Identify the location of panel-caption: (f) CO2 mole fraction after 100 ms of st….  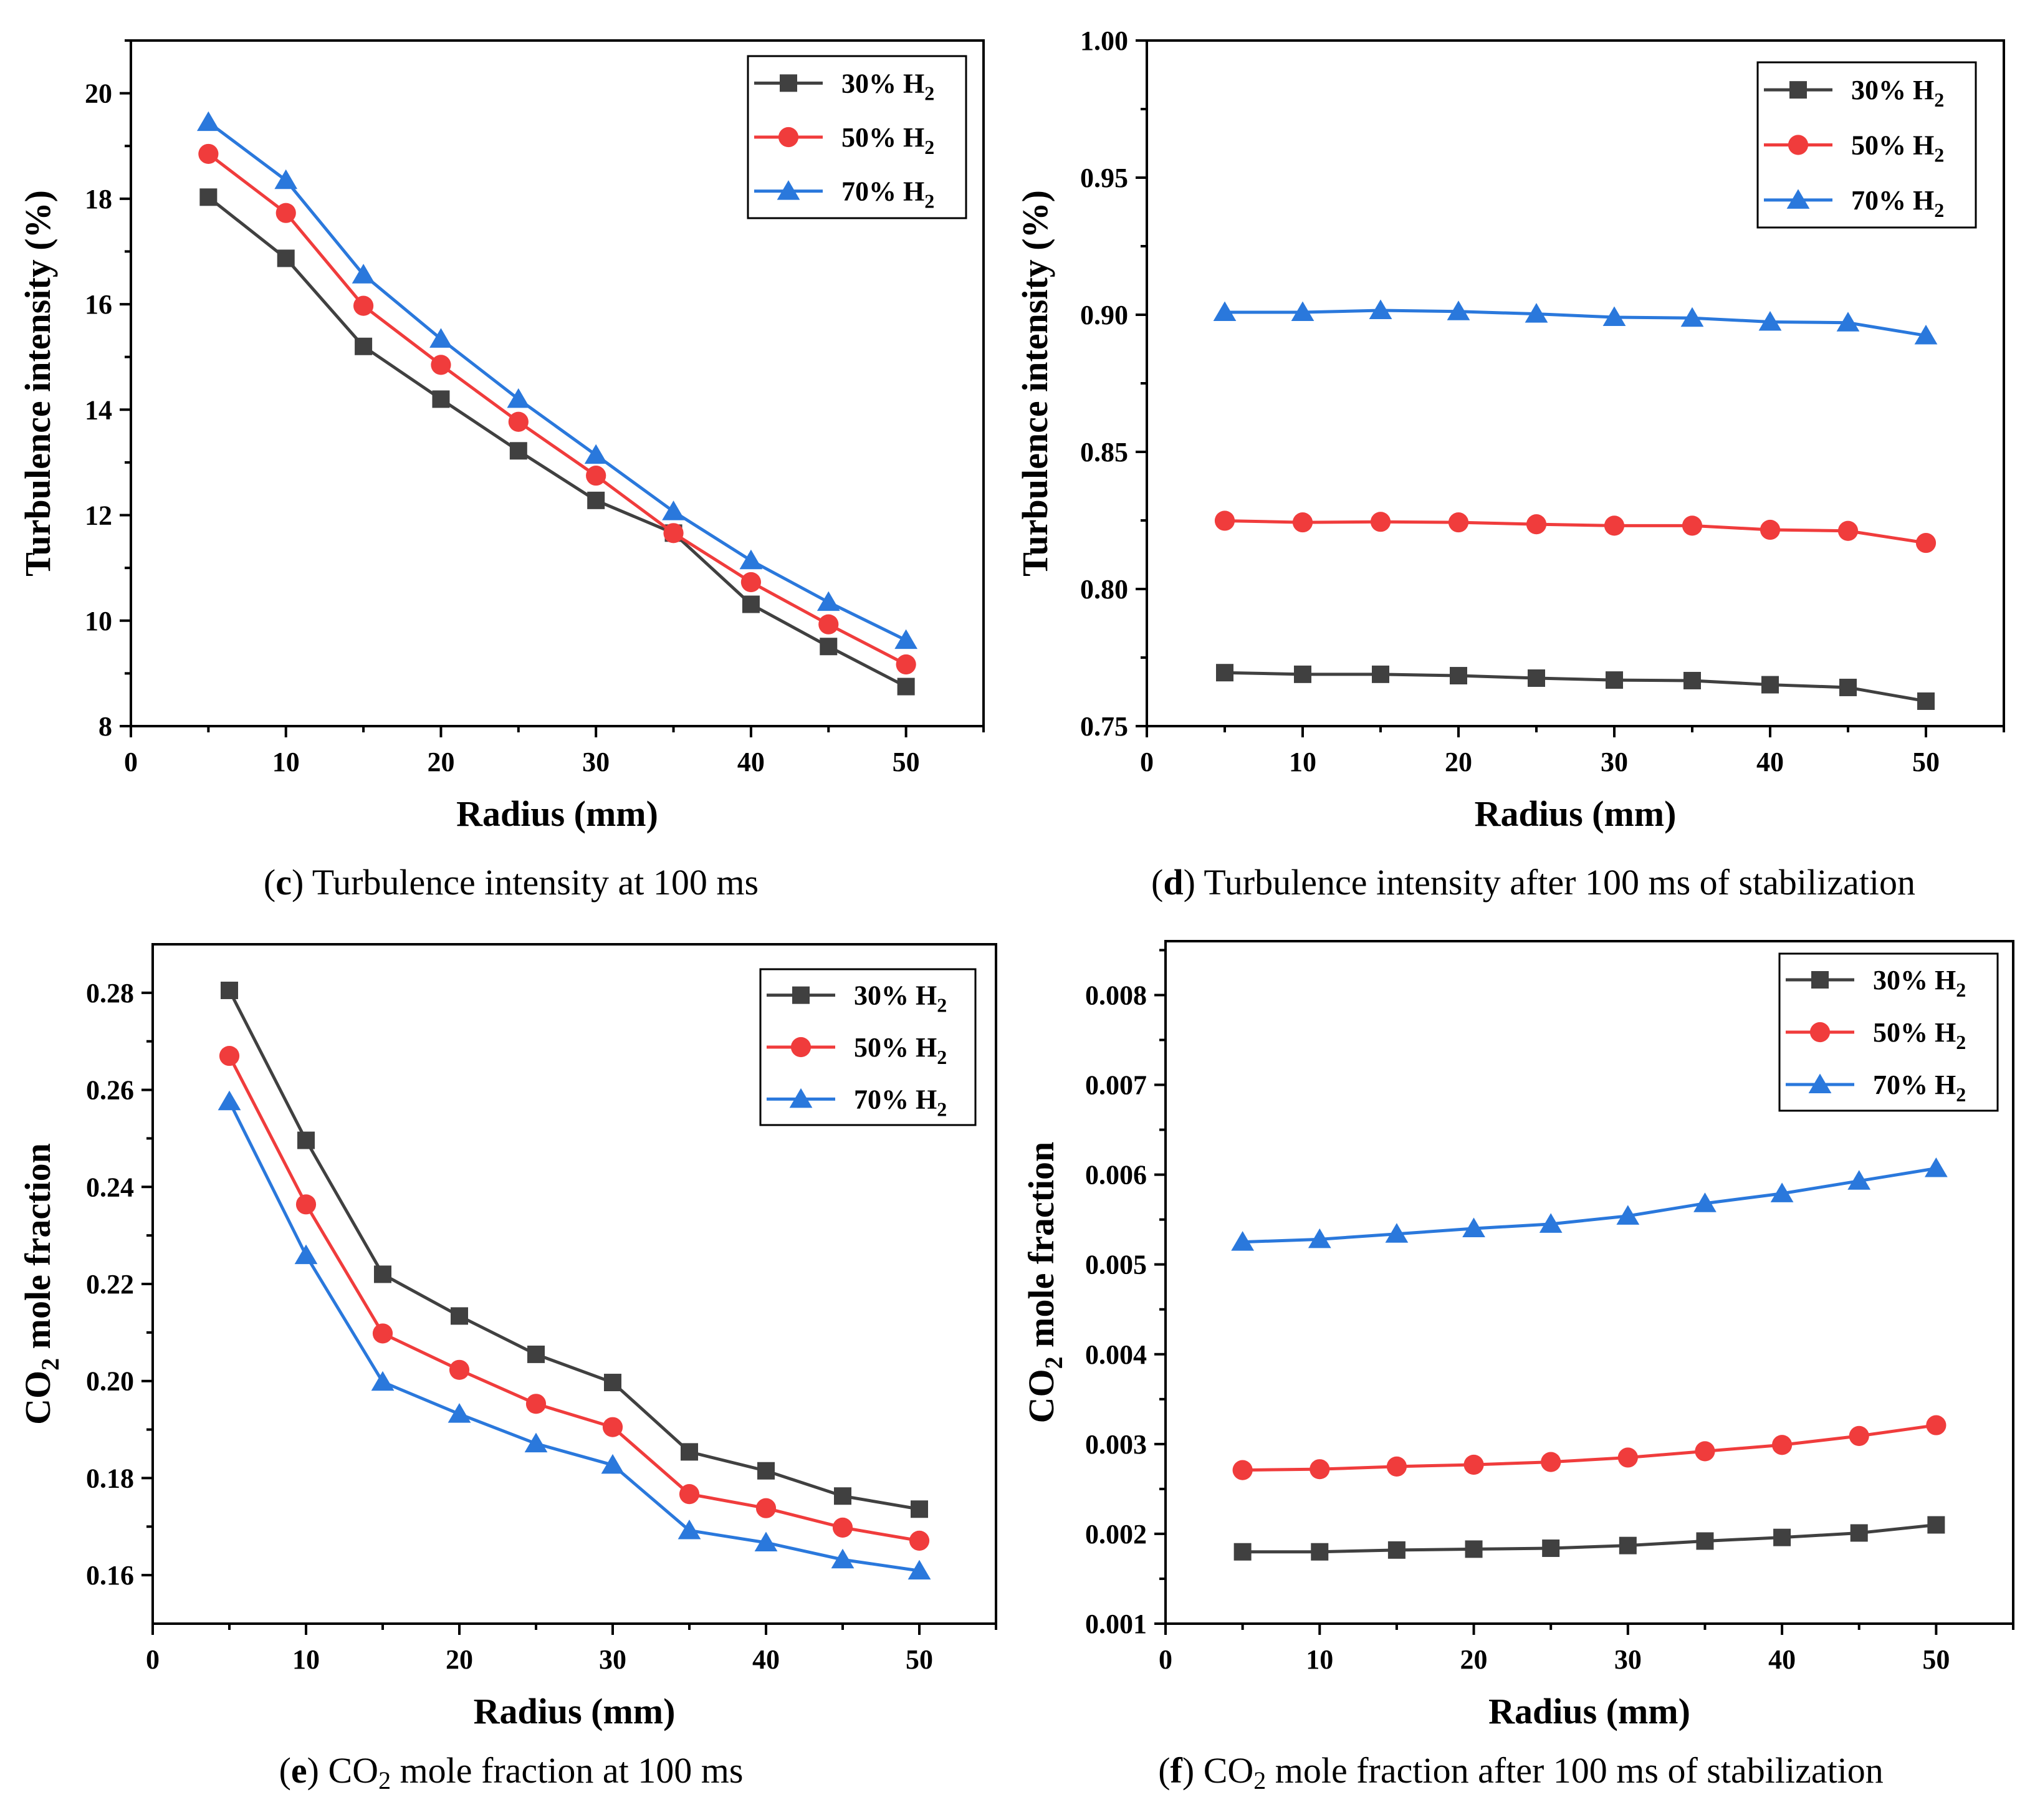
(1521, 1772).